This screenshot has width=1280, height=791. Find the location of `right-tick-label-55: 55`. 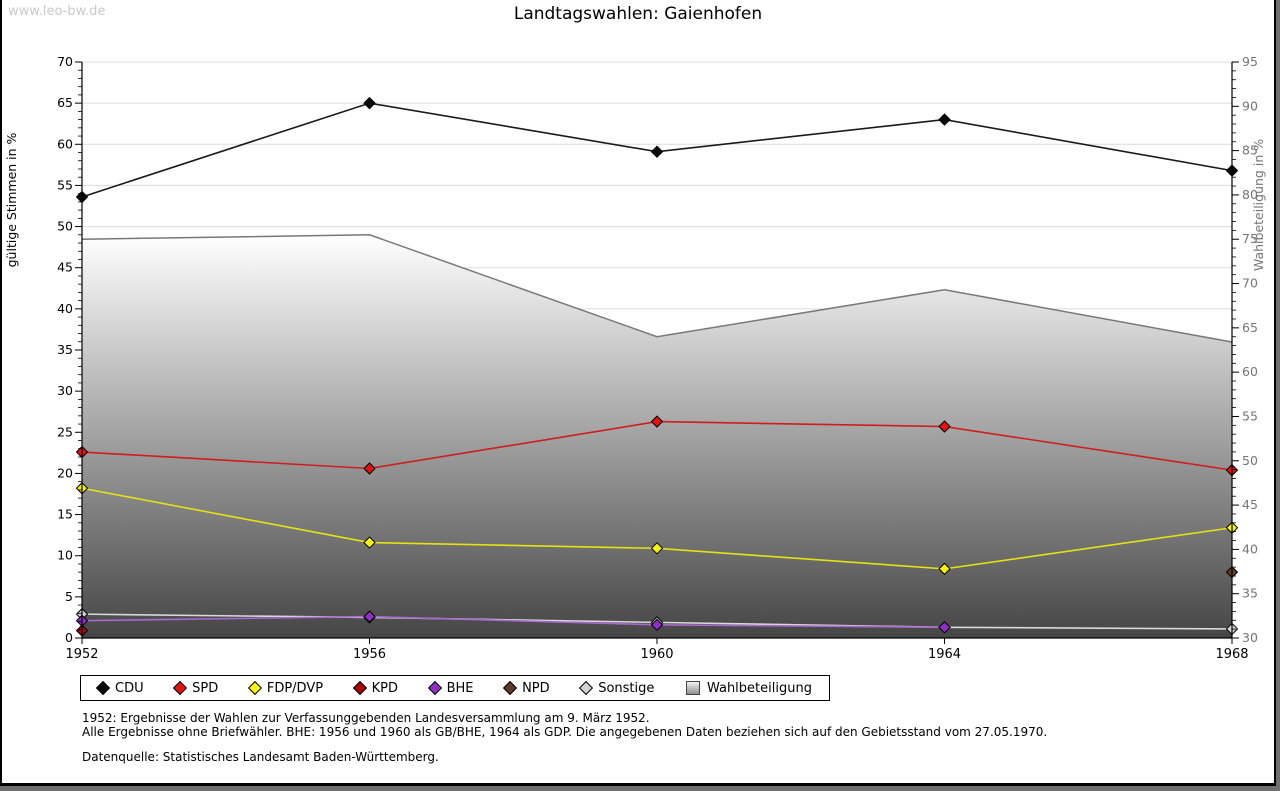

right-tick-label-55: 55 is located at coordinates (1250, 415).